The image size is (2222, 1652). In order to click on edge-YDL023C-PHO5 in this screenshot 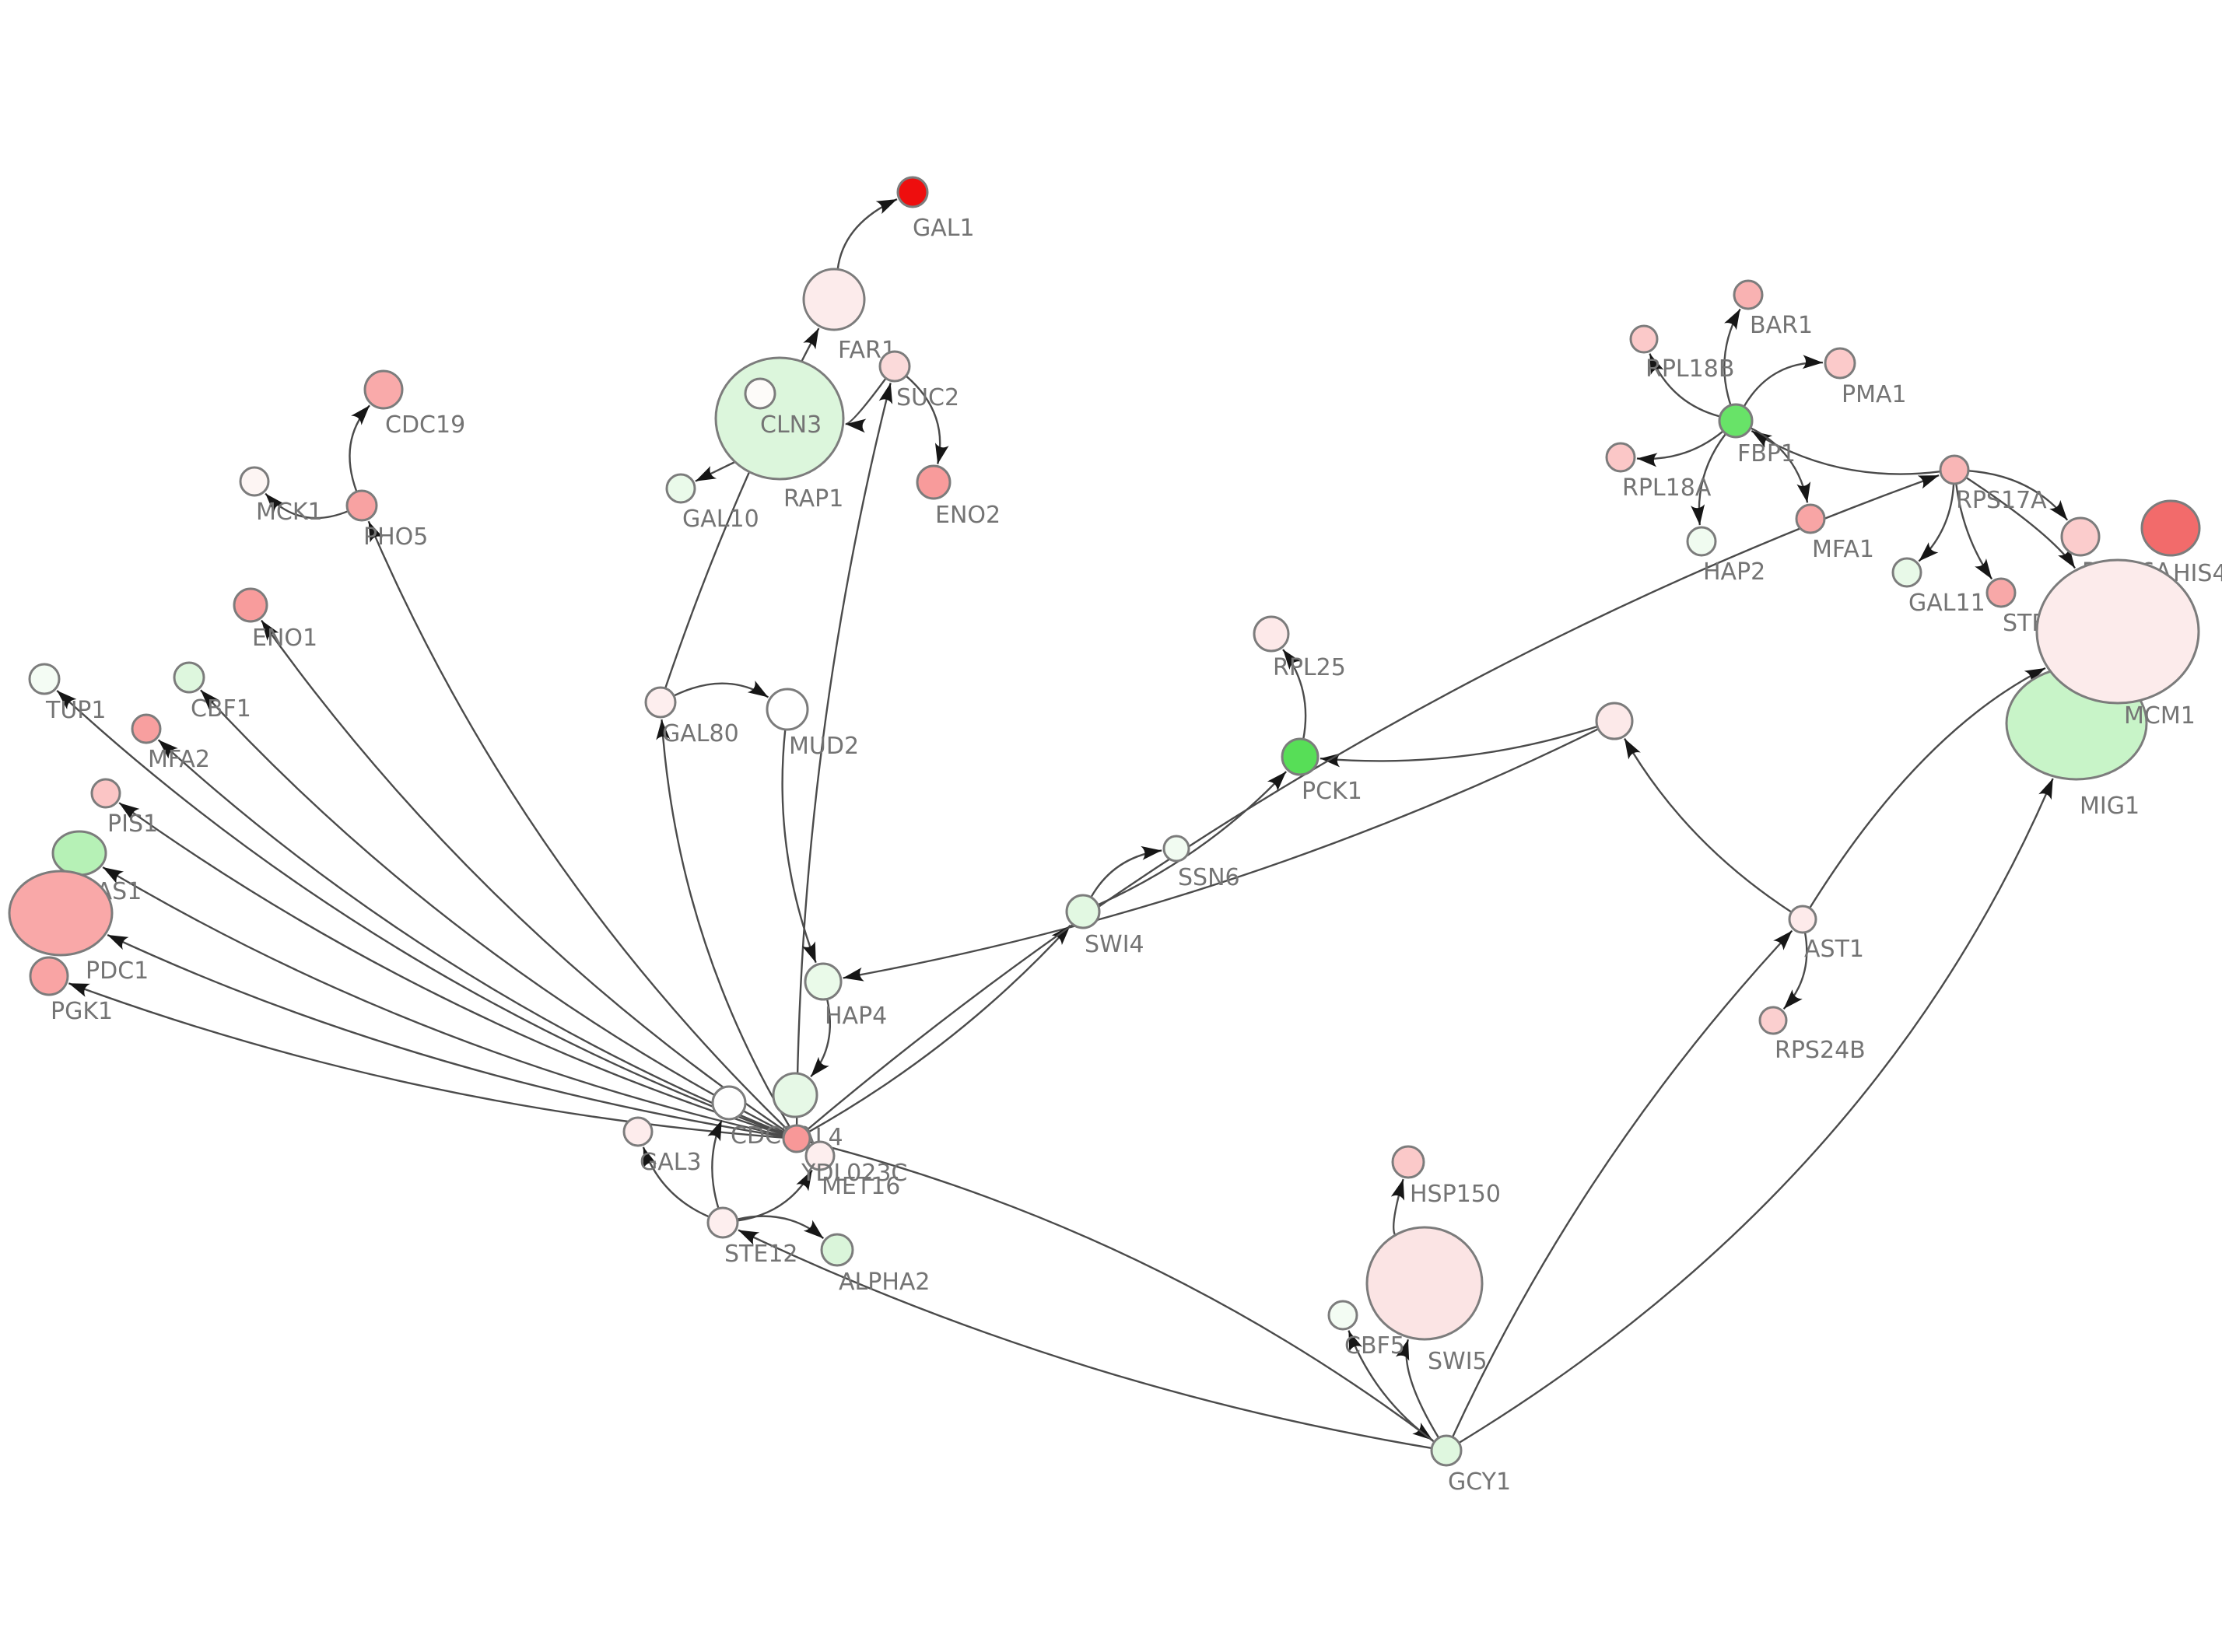, I will do `click(577, 825)`.